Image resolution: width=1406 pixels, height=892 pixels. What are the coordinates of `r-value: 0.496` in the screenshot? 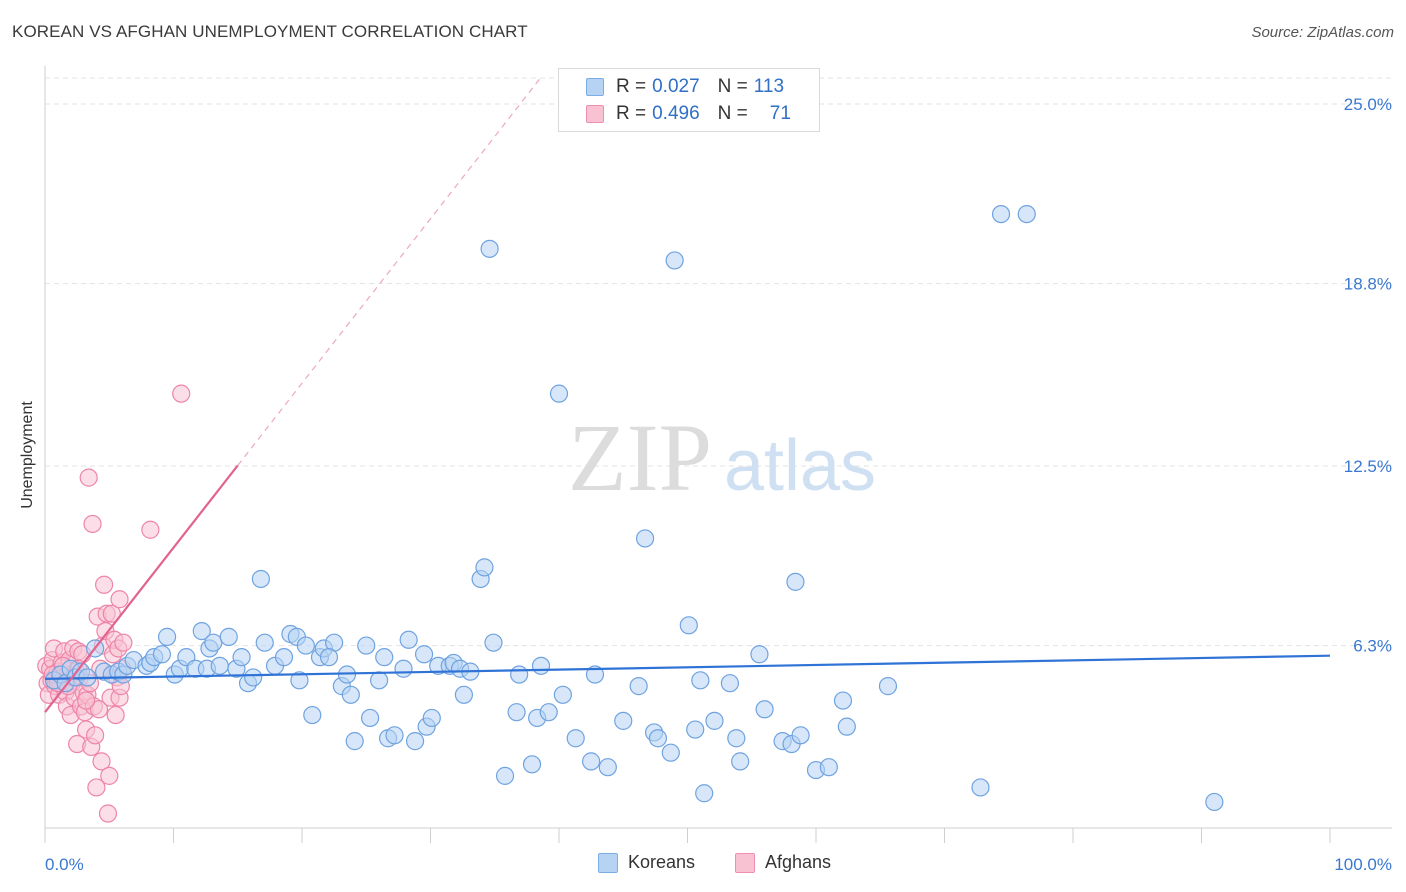 It's located at (676, 113).